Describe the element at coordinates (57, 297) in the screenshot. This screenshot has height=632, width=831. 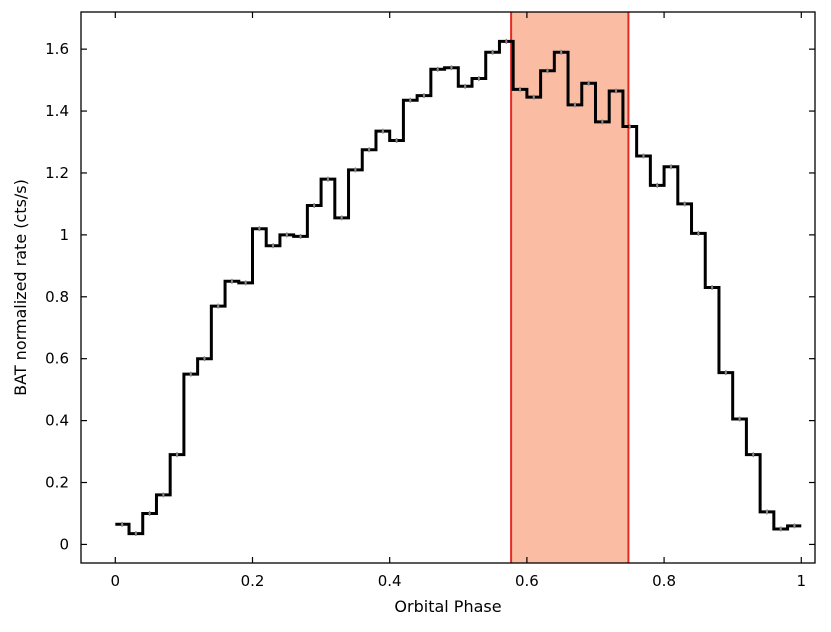
I see `y-tick-label: 0.8` at that location.